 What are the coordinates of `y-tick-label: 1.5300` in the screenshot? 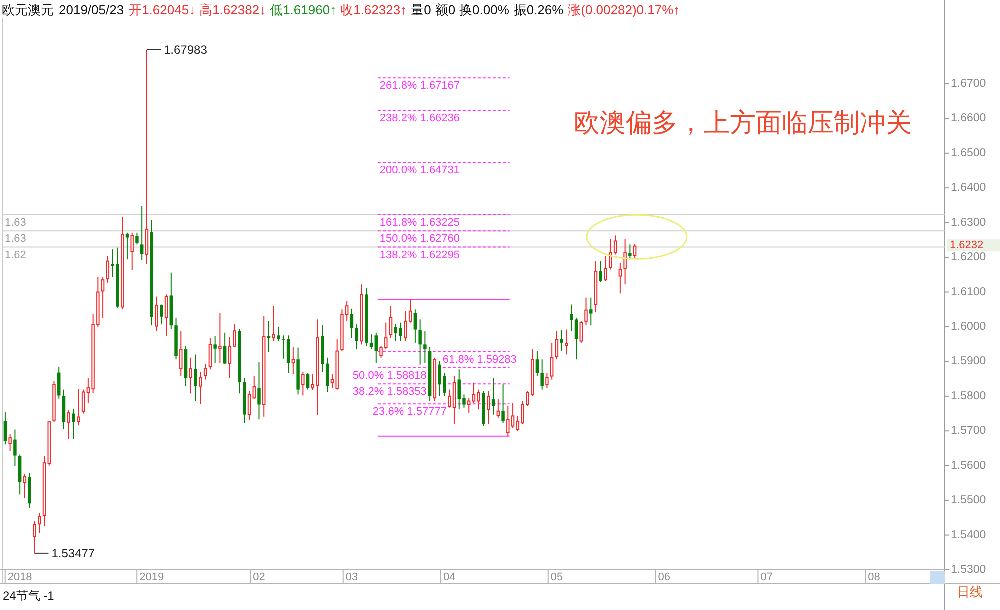 It's located at (968, 570).